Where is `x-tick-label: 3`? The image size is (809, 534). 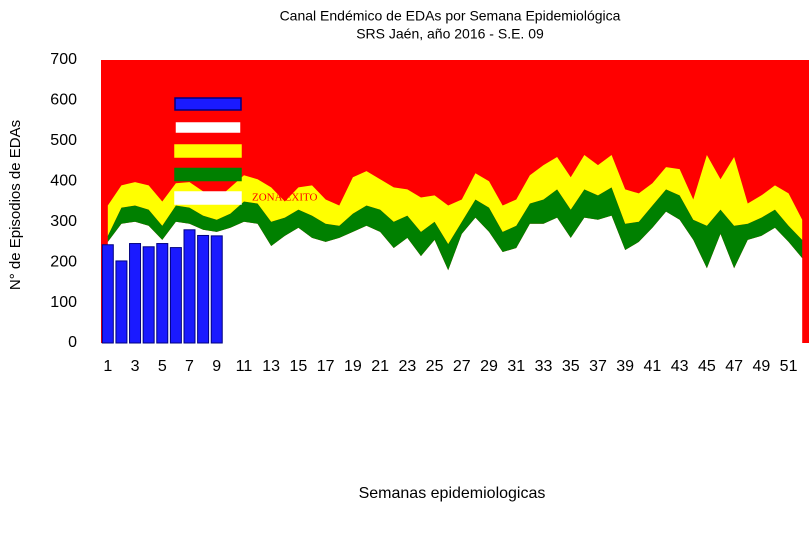
x-tick-label: 3 is located at coordinates (135, 366).